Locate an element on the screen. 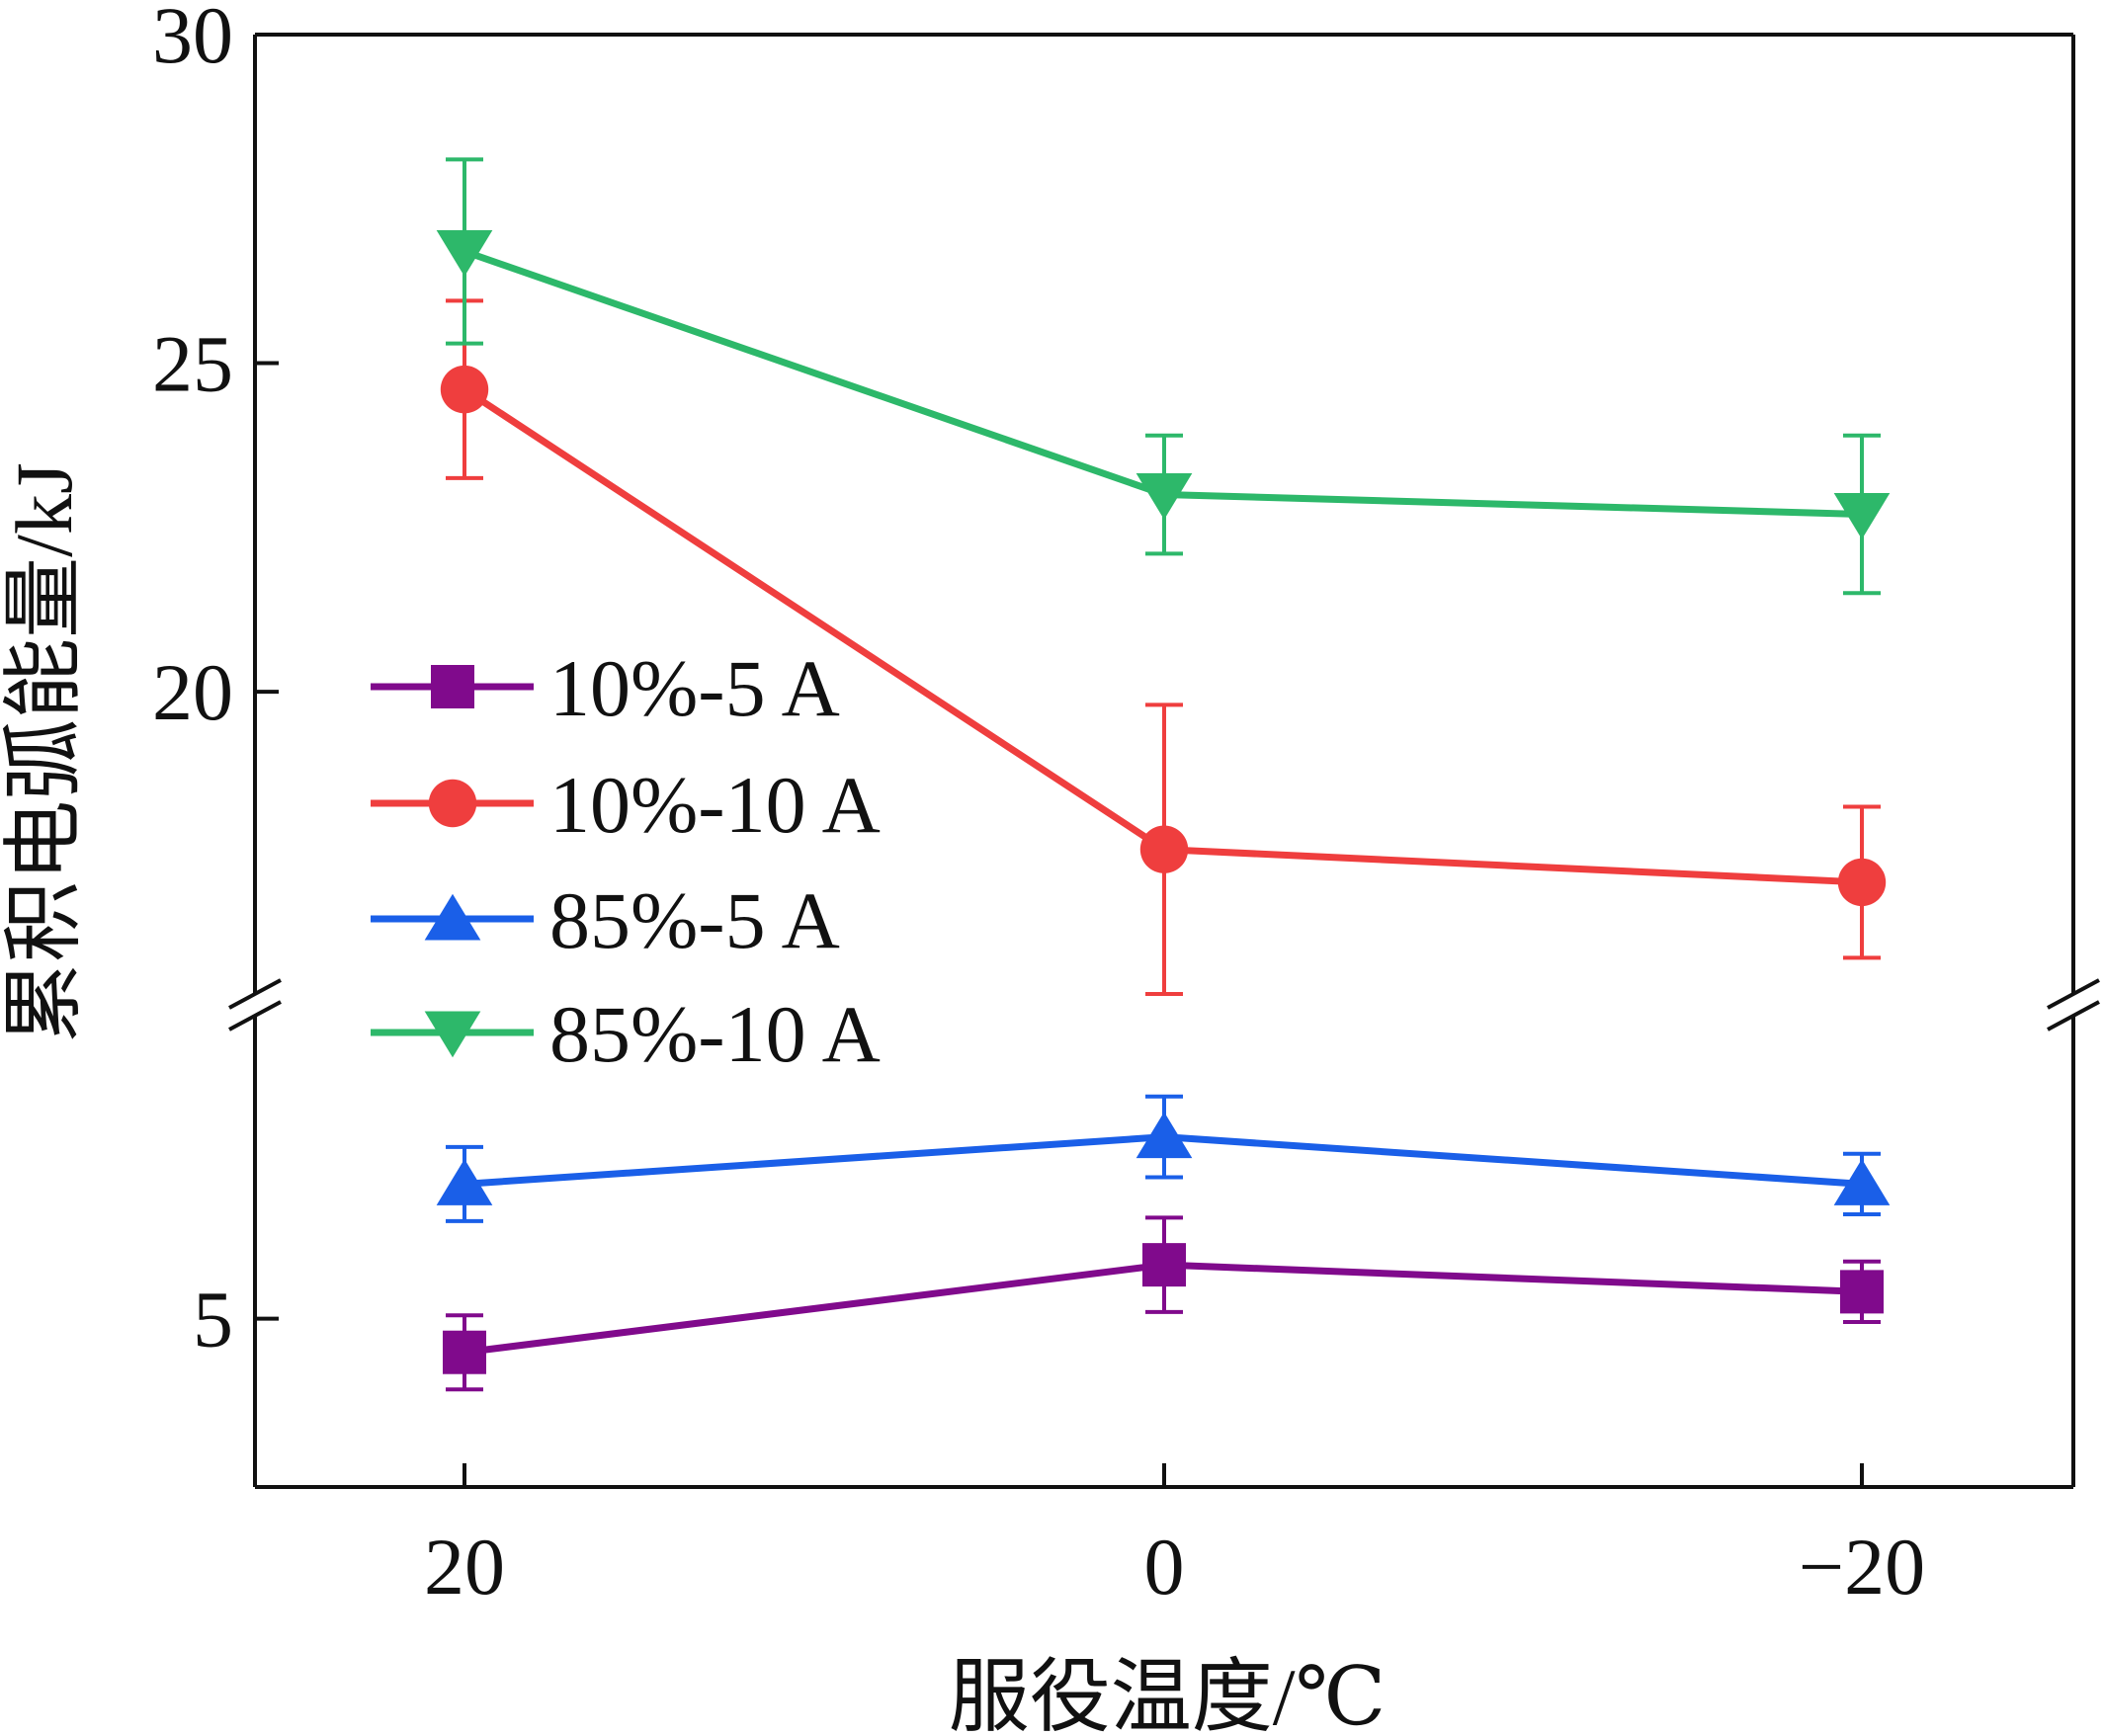 The height and width of the screenshot is (1736, 2103). y-axis: 30 25 20 5 is located at coordinates (215, 682).